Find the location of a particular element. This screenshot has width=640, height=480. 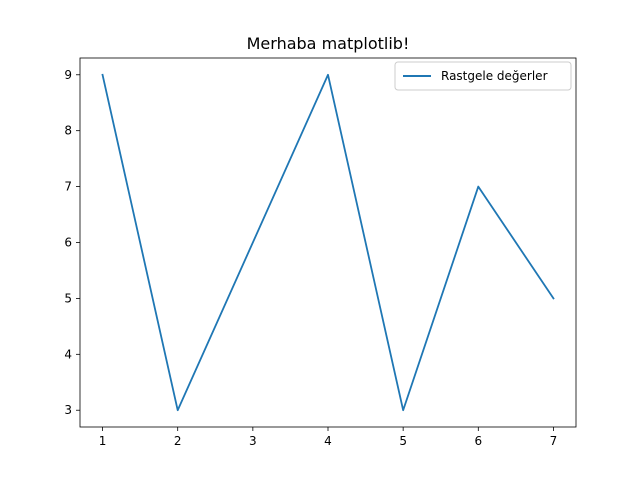

legend: Rastgele değerler is located at coordinates (483, 76).